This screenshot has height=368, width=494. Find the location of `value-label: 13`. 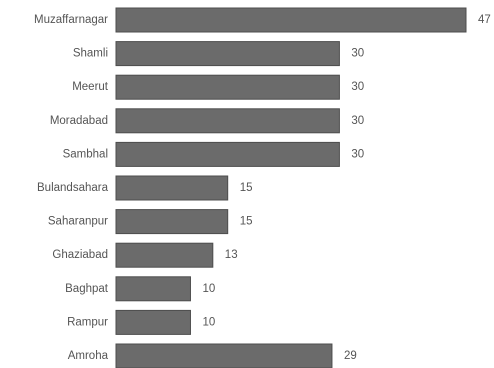

value-label: 13 is located at coordinates (231, 255).